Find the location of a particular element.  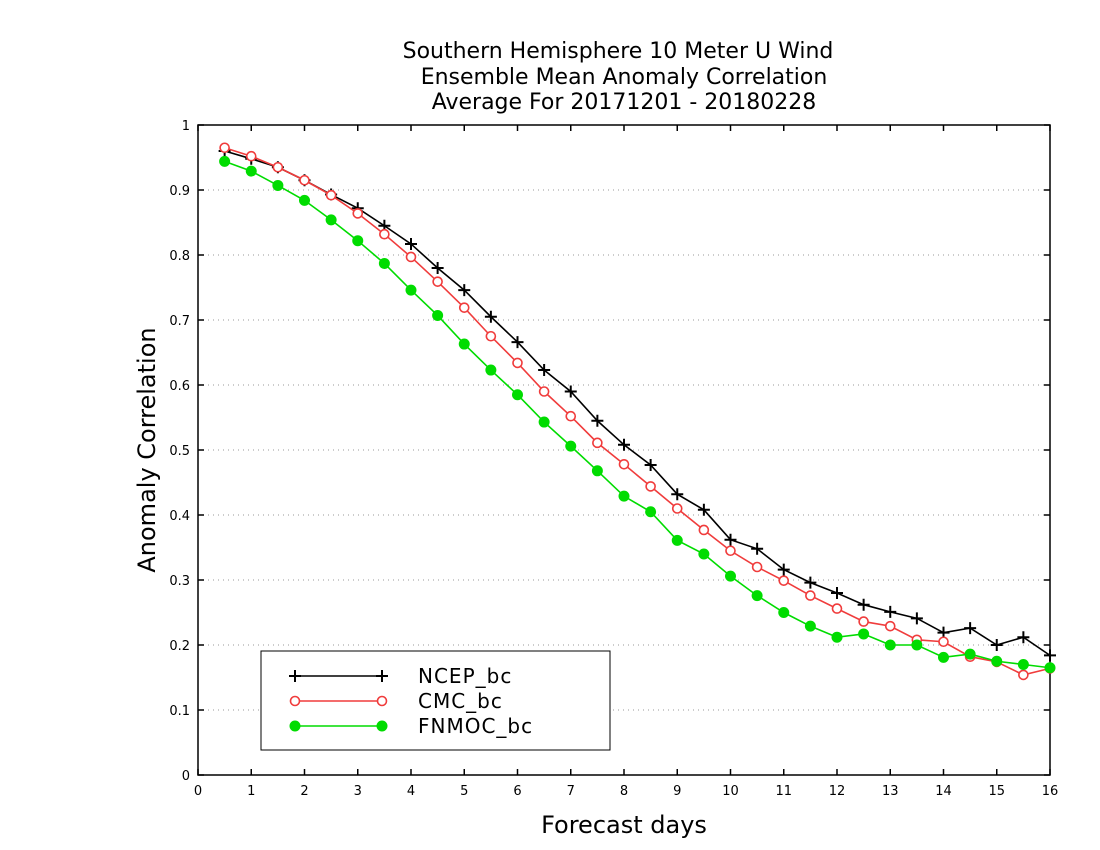

chart-title-line-3: Average For 20171201 - 20180228 is located at coordinates (624, 102).